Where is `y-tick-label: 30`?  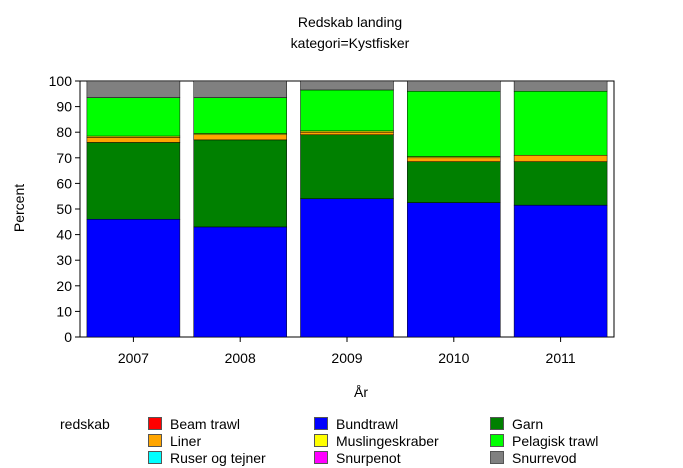 y-tick-label: 30 is located at coordinates (64, 260).